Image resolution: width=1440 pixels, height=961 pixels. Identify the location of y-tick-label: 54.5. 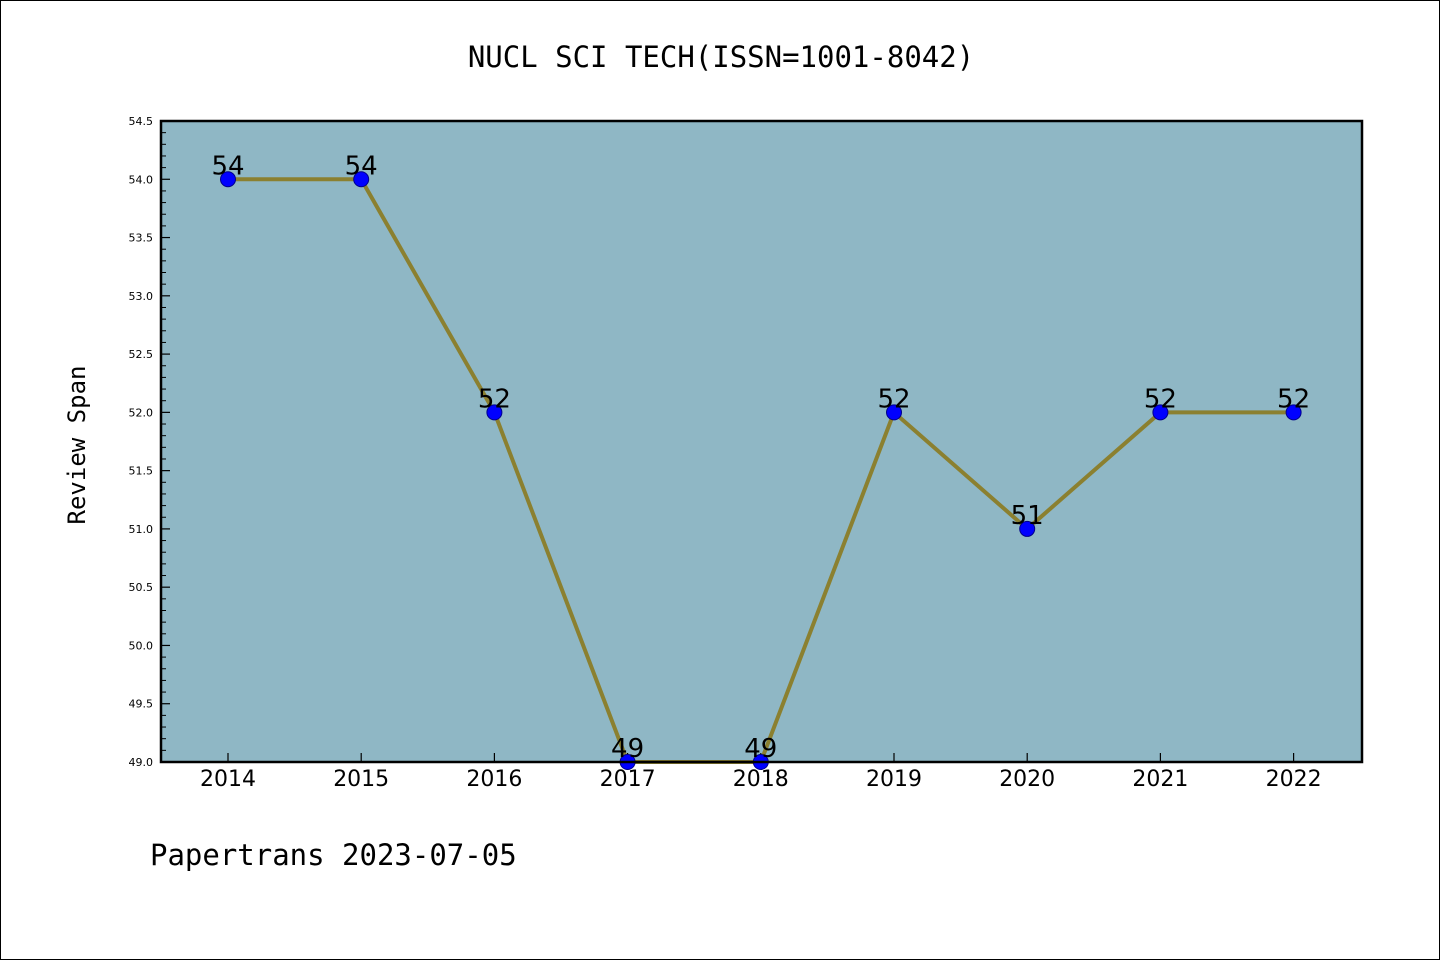
(141, 121).